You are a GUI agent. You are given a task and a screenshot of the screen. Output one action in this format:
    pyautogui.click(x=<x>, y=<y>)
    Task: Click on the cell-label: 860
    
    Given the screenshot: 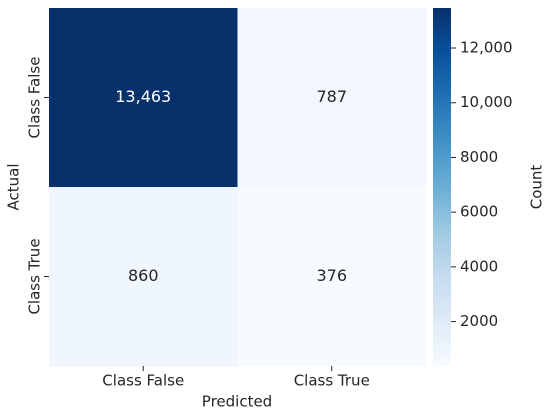 What is the action you would take?
    pyautogui.click(x=143, y=275)
    